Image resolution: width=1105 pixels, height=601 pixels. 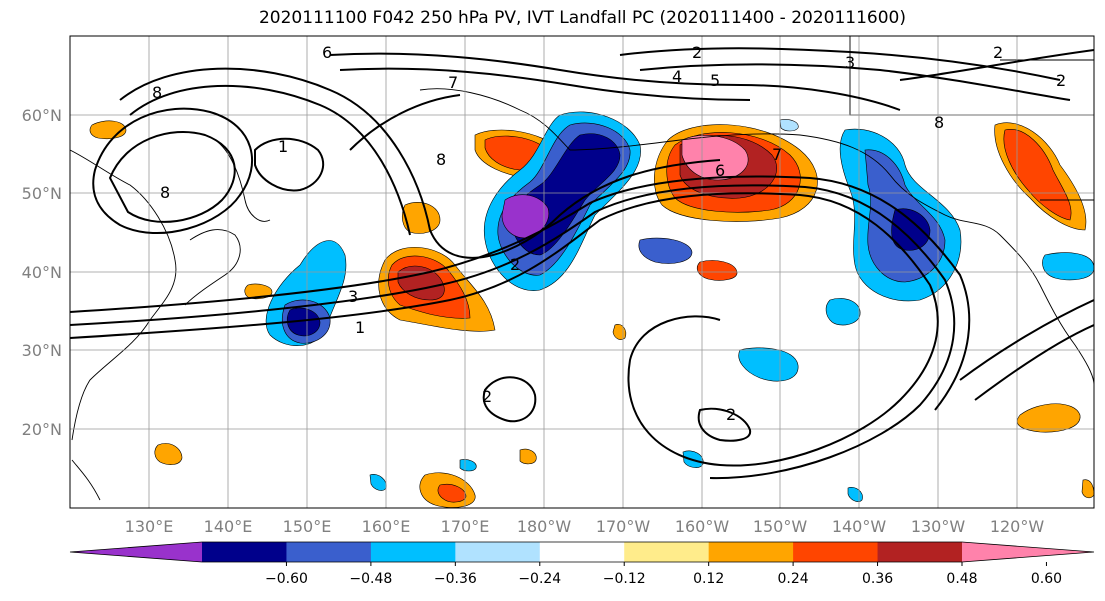 I want to click on lat-axis-labels: 60°N 50°N 40°N 30°N 20°N, so click(x=42, y=272).